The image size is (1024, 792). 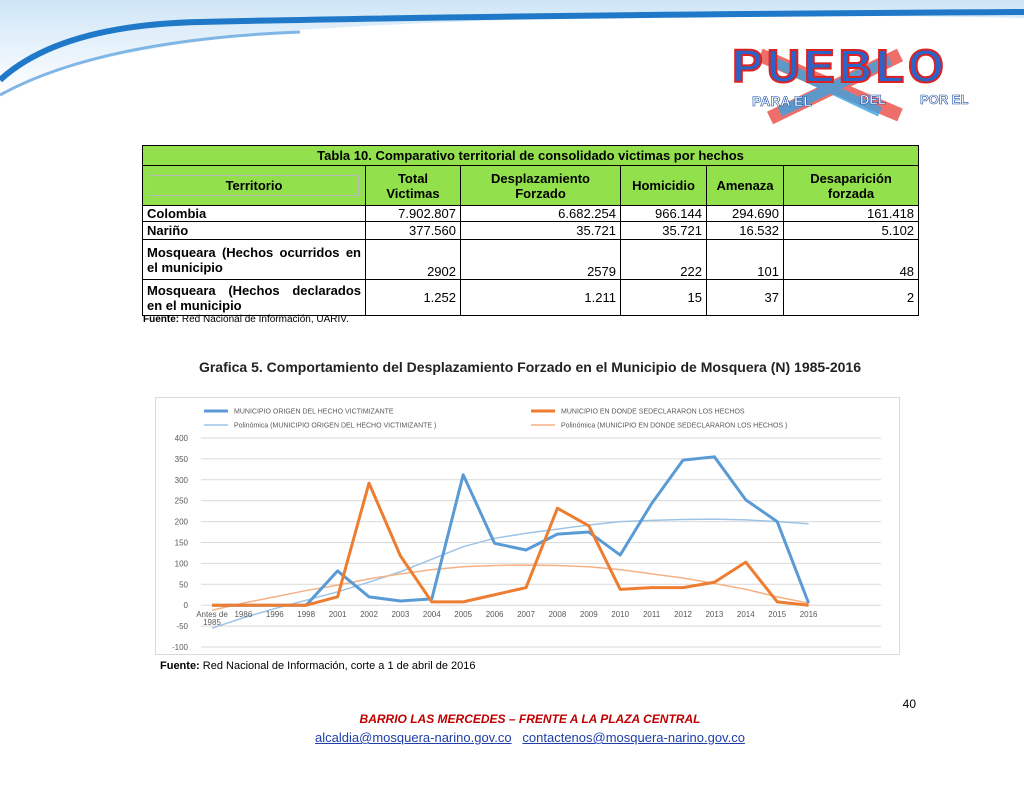 I want to click on table-cell: 294.690, so click(x=745, y=213).